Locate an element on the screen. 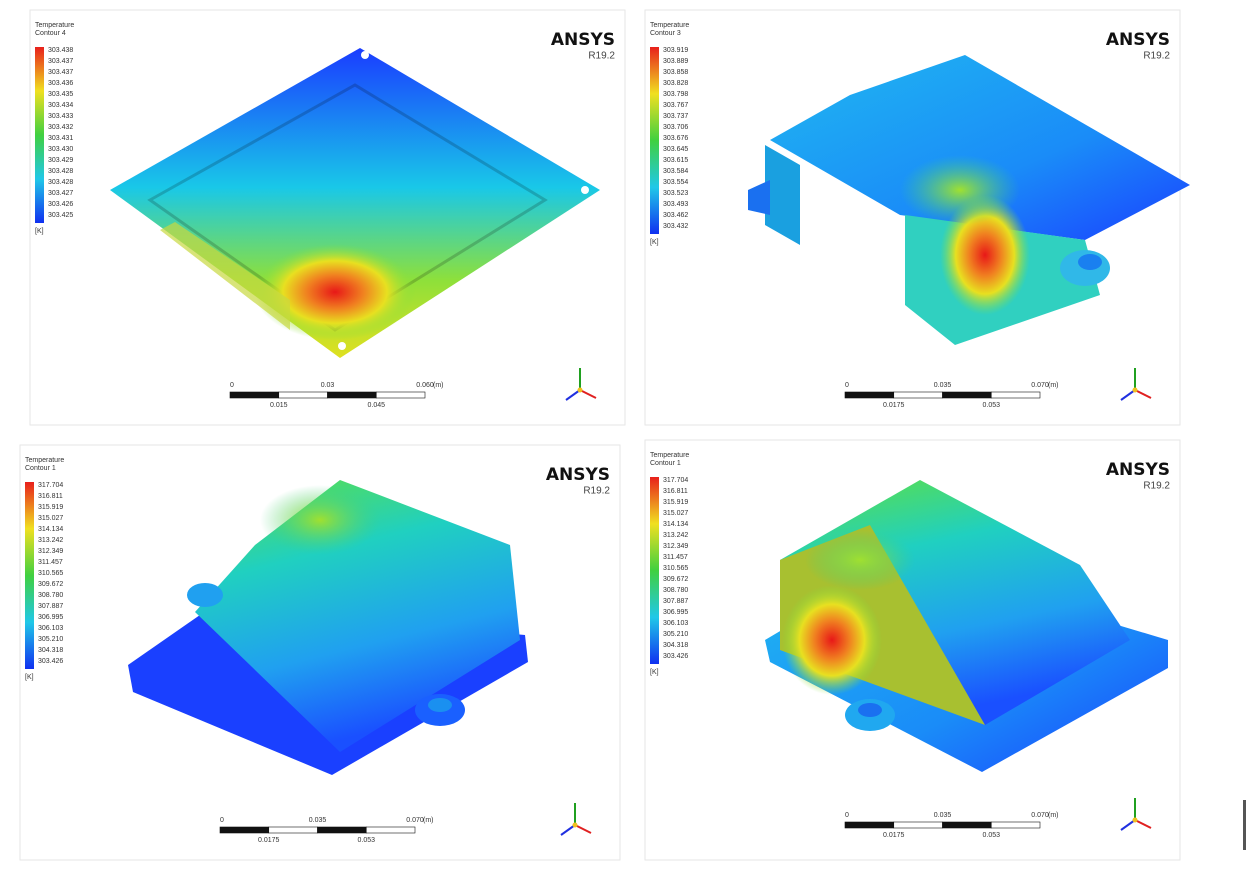 The width and height of the screenshot is (1249, 878). legend-value: 303.425 is located at coordinates (60, 215).